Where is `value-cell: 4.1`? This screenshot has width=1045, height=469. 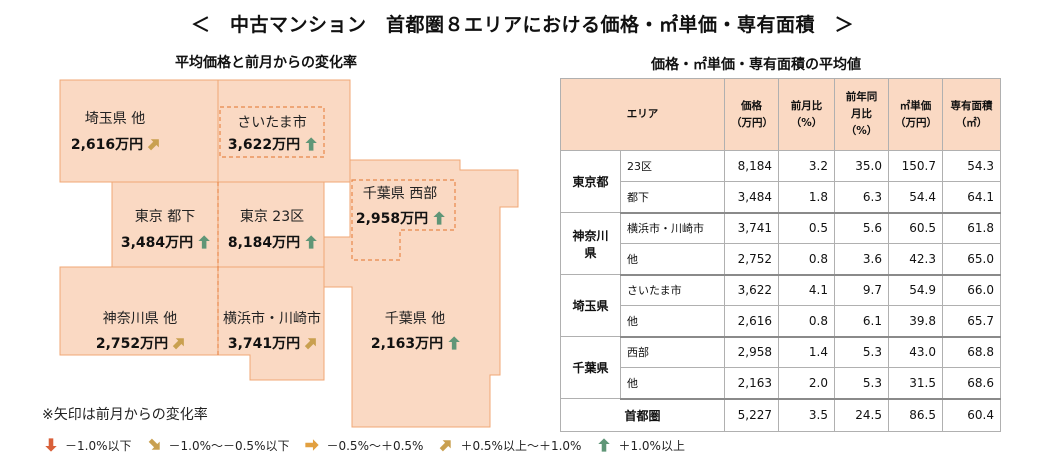 value-cell: 4.1 is located at coordinates (806, 290).